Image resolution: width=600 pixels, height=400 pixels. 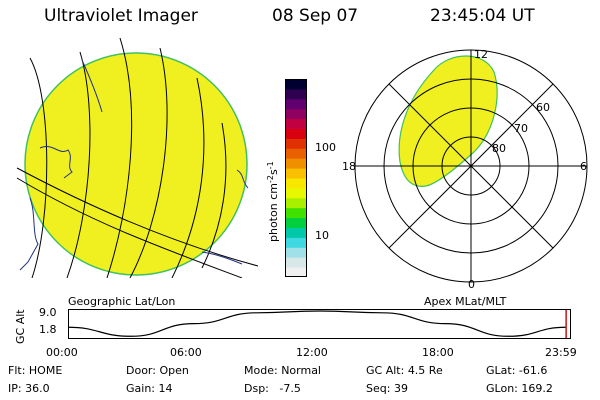 What do you see at coordinates (322, 235) in the screenshot?
I see `colorbar-tick-10: 10` at bounding box center [322, 235].